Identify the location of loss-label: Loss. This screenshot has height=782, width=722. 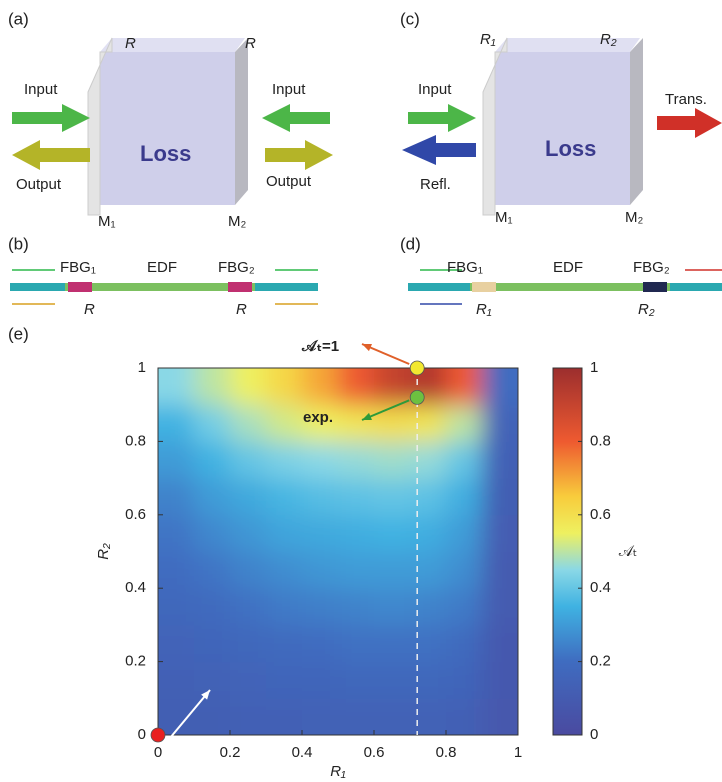
(165, 153).